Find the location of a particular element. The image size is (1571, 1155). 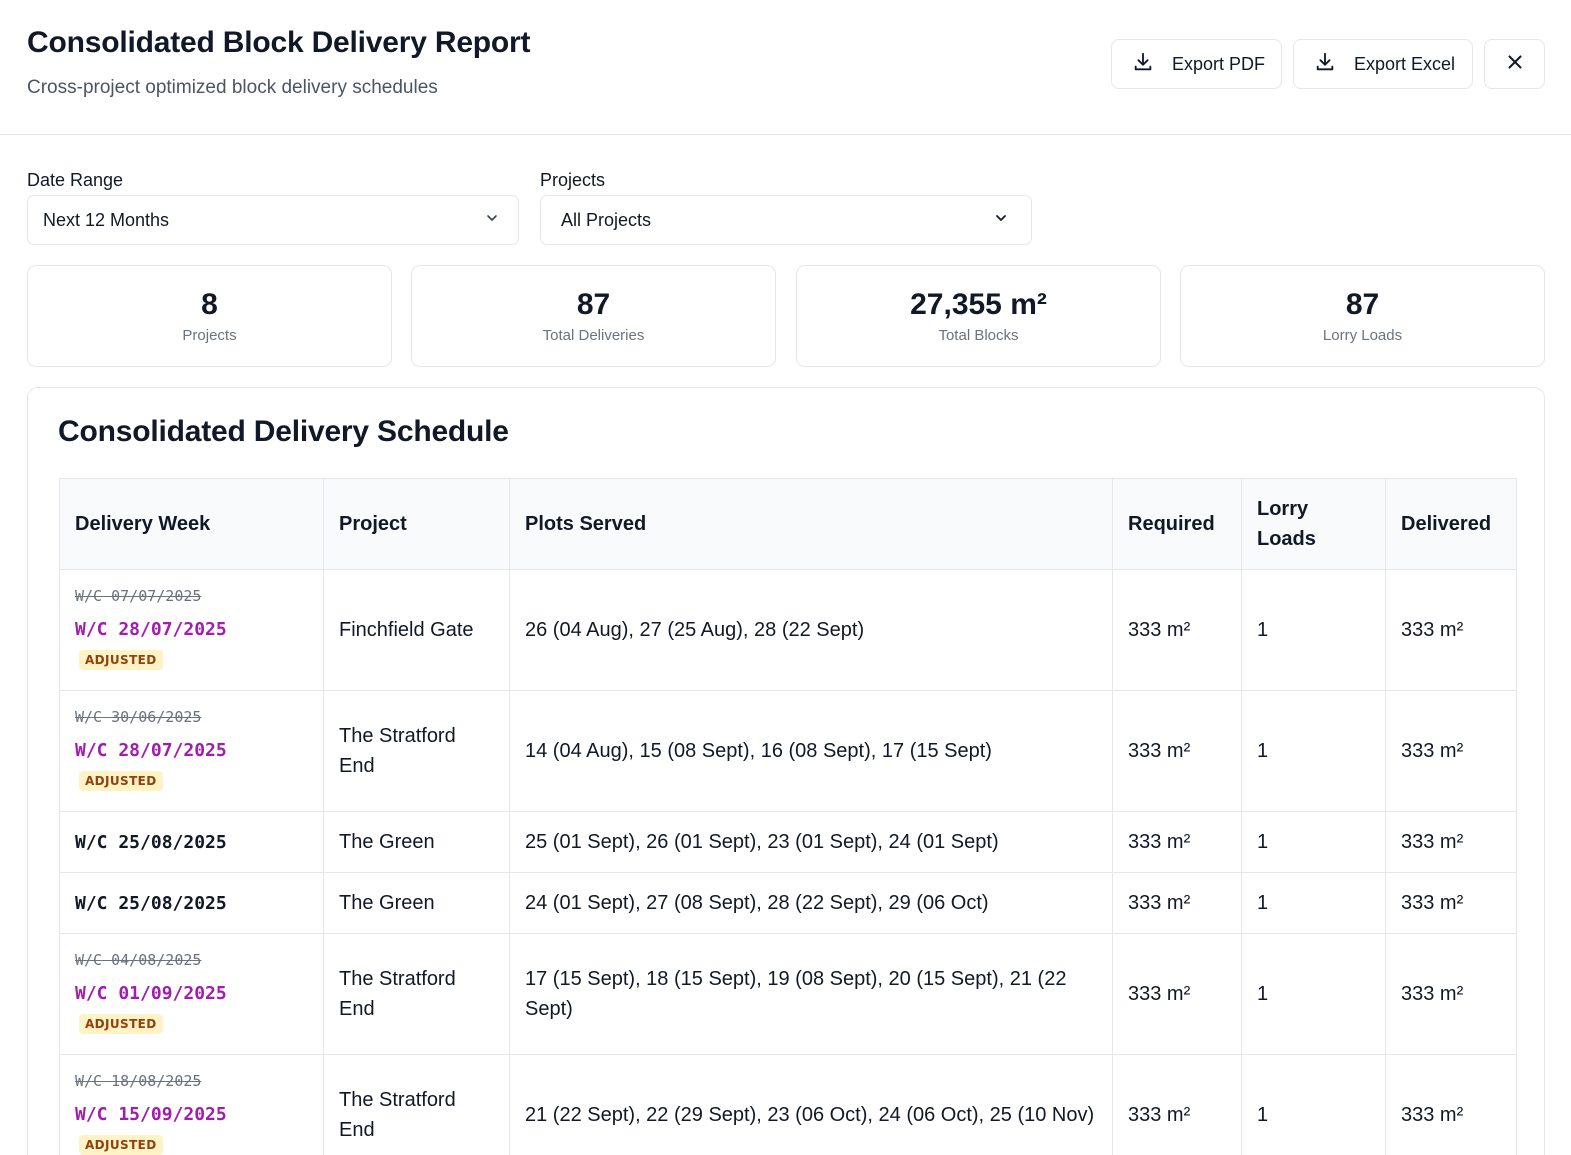

close-button is located at coordinates (1514, 64).